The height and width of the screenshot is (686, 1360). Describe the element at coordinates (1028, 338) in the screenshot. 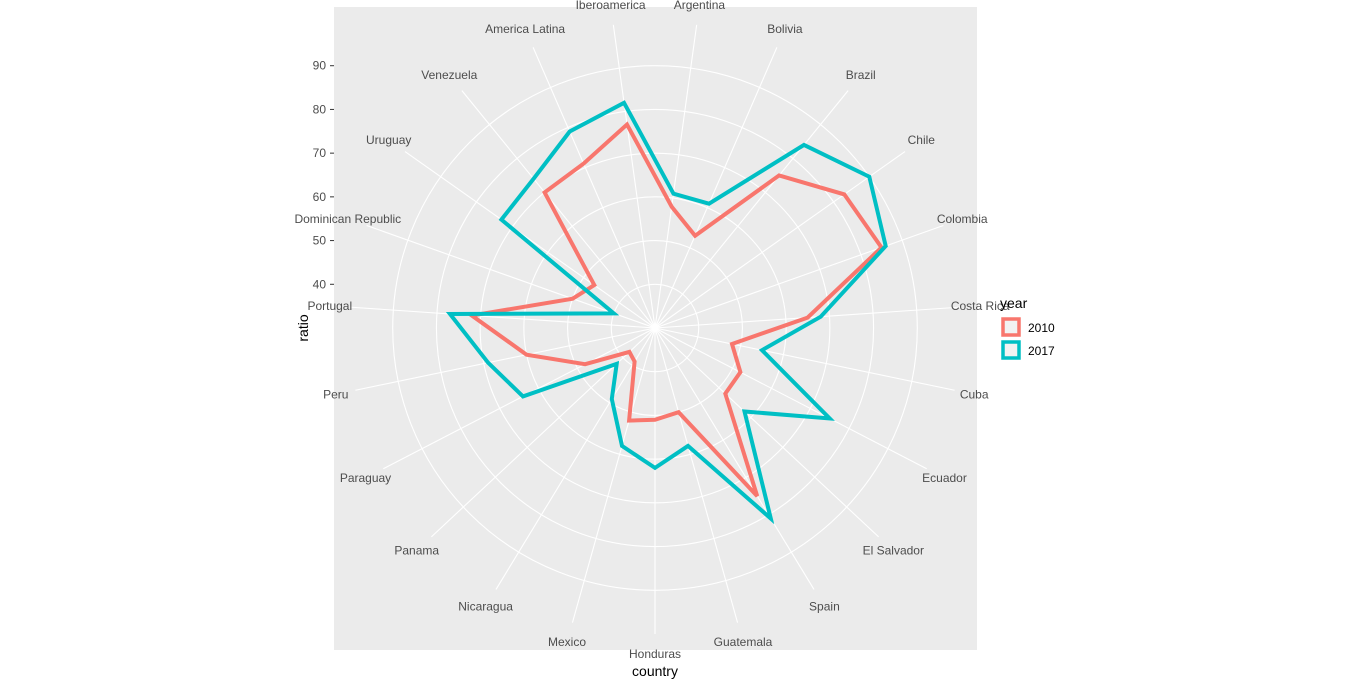

I see `legend-items: 2010 2017` at that location.